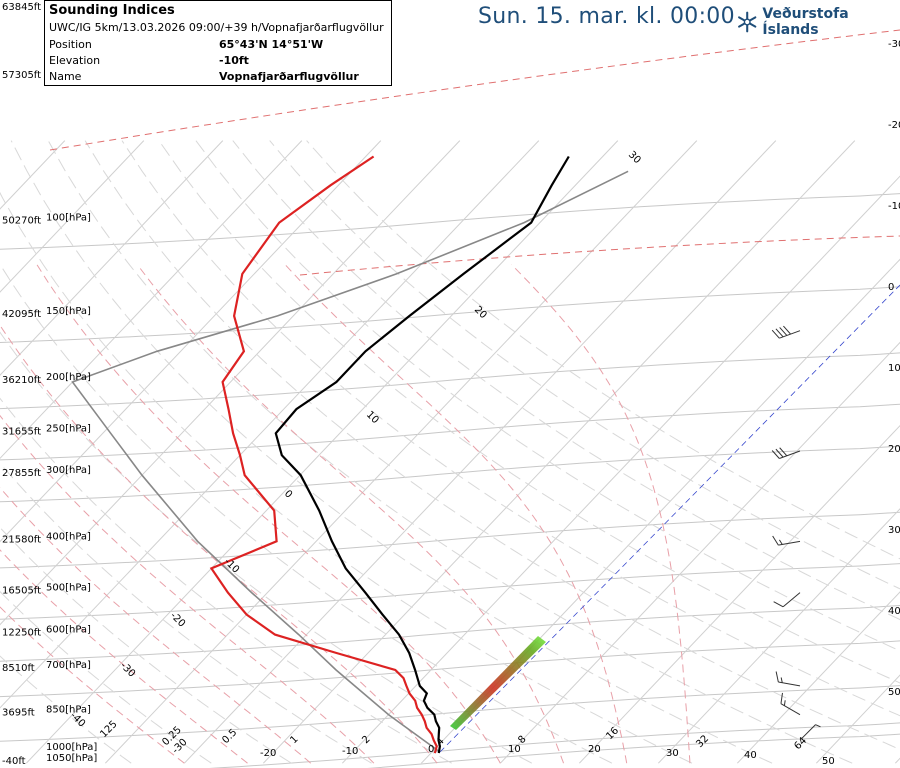 This screenshot has height=768, width=900. I want to click on pressure-label: 100[hPa], so click(68, 218).